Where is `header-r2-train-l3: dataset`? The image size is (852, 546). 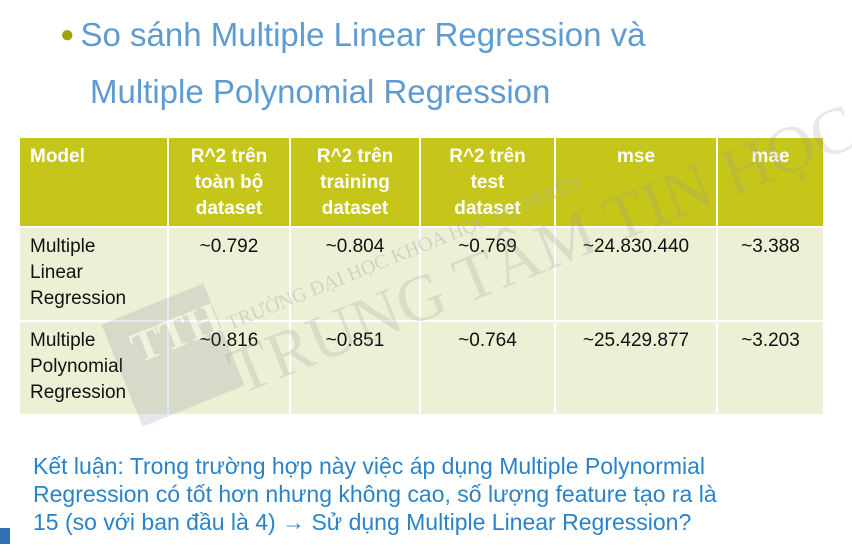
header-r2-train-l3: dataset is located at coordinates (355, 208).